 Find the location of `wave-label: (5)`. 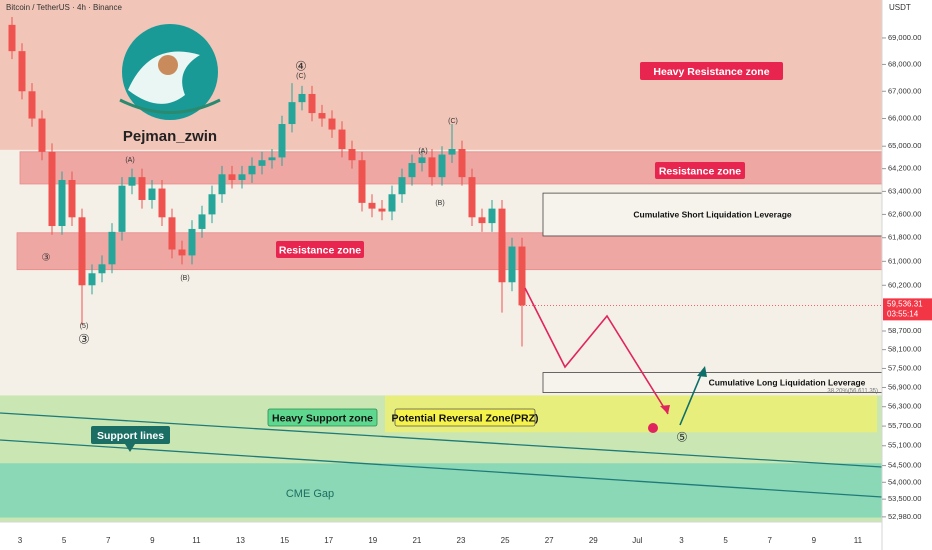

wave-label: (5) is located at coordinates (84, 326).